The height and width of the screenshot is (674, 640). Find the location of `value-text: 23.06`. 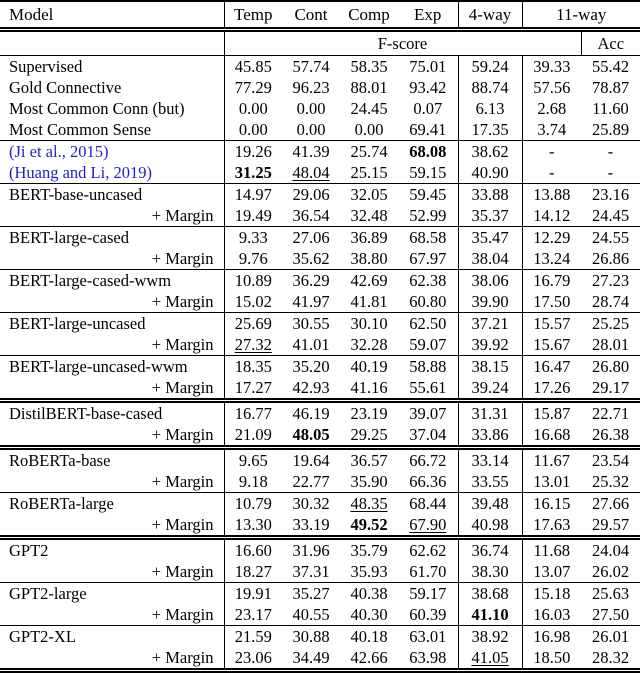

value-text: 23.06 is located at coordinates (253, 657).